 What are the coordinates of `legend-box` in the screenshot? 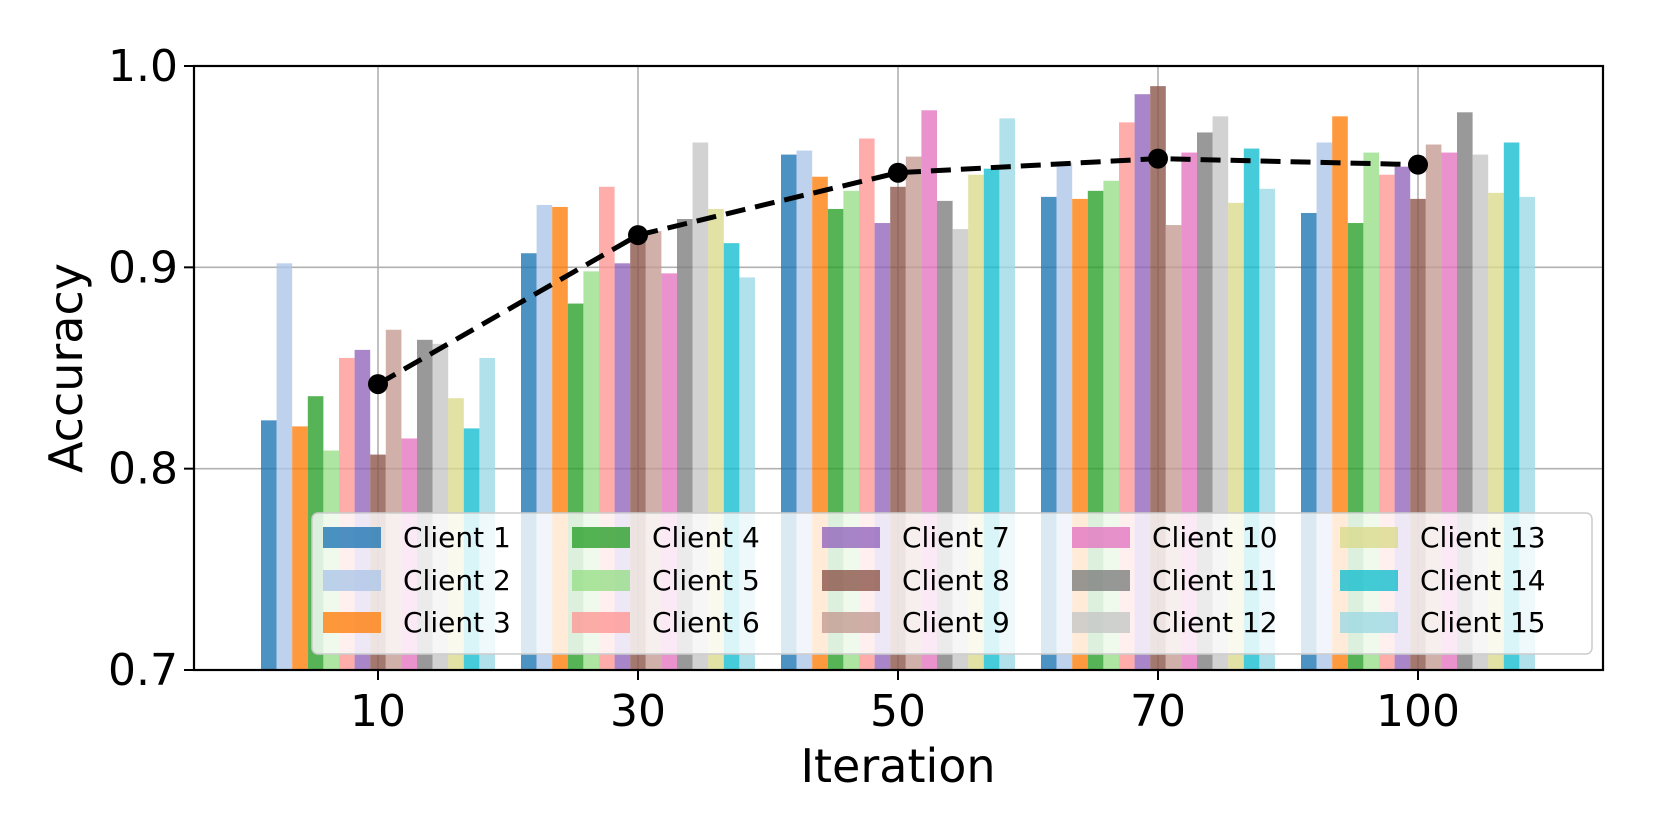 It's located at (952, 583).